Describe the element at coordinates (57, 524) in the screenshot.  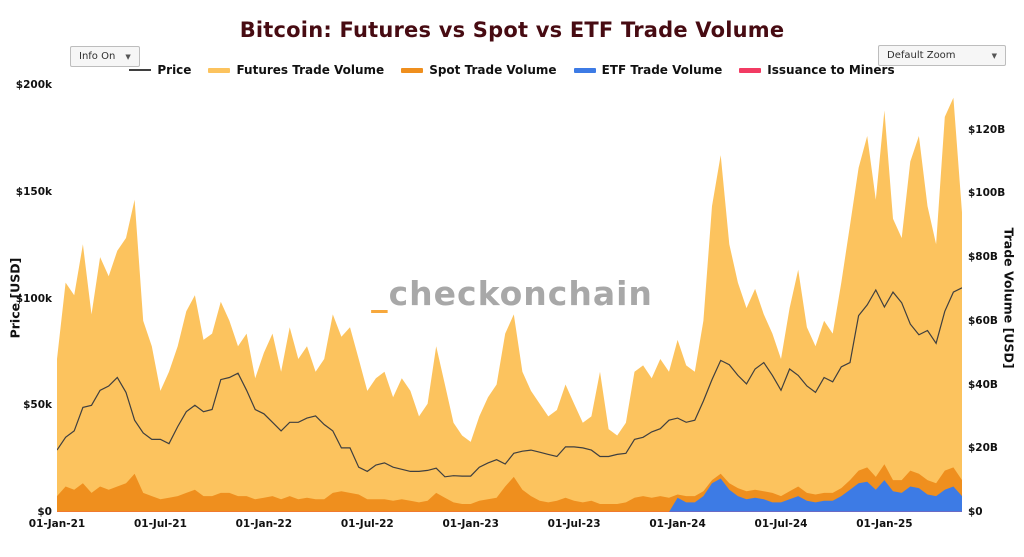
I see `x-axis-tick: 01-Jan-21` at that location.